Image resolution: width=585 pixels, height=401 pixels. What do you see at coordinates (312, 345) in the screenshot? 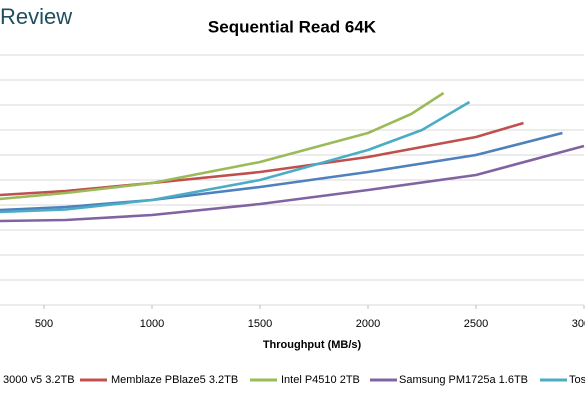
I see `x-axis-label: Throughput (MB/s)` at bounding box center [312, 345].